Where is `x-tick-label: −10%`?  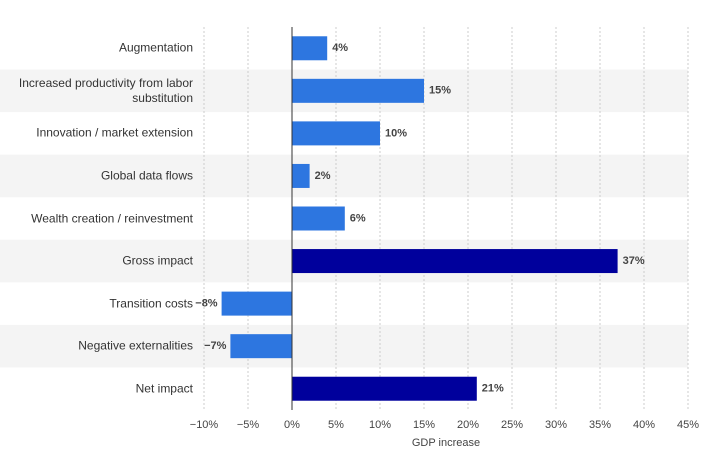 x-tick-label: −10% is located at coordinates (204, 425).